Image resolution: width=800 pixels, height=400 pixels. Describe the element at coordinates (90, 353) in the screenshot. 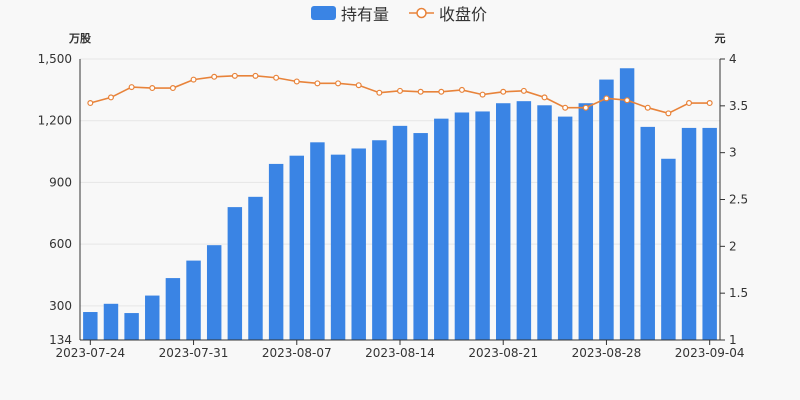

I see `x-tick-label: 2023-07-24` at that location.